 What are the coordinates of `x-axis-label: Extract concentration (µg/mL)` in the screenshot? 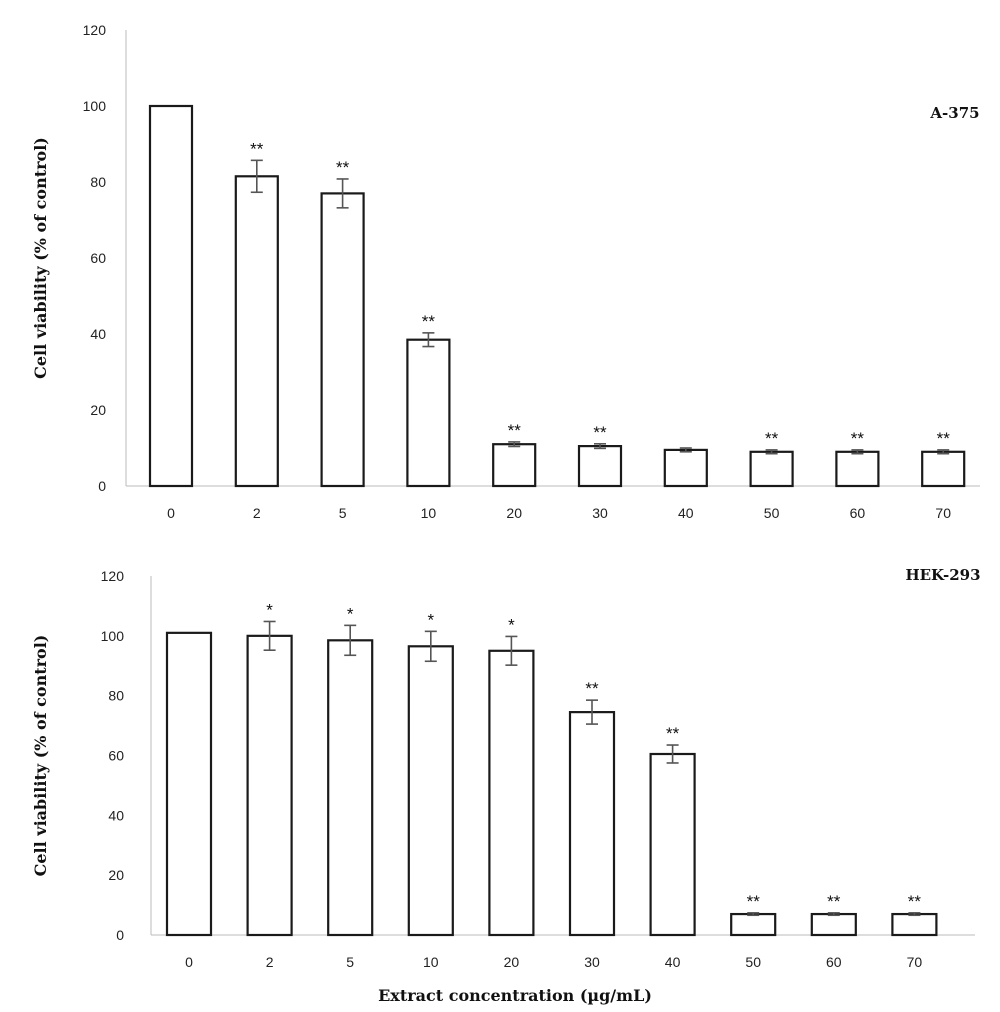 It's located at (515, 995).